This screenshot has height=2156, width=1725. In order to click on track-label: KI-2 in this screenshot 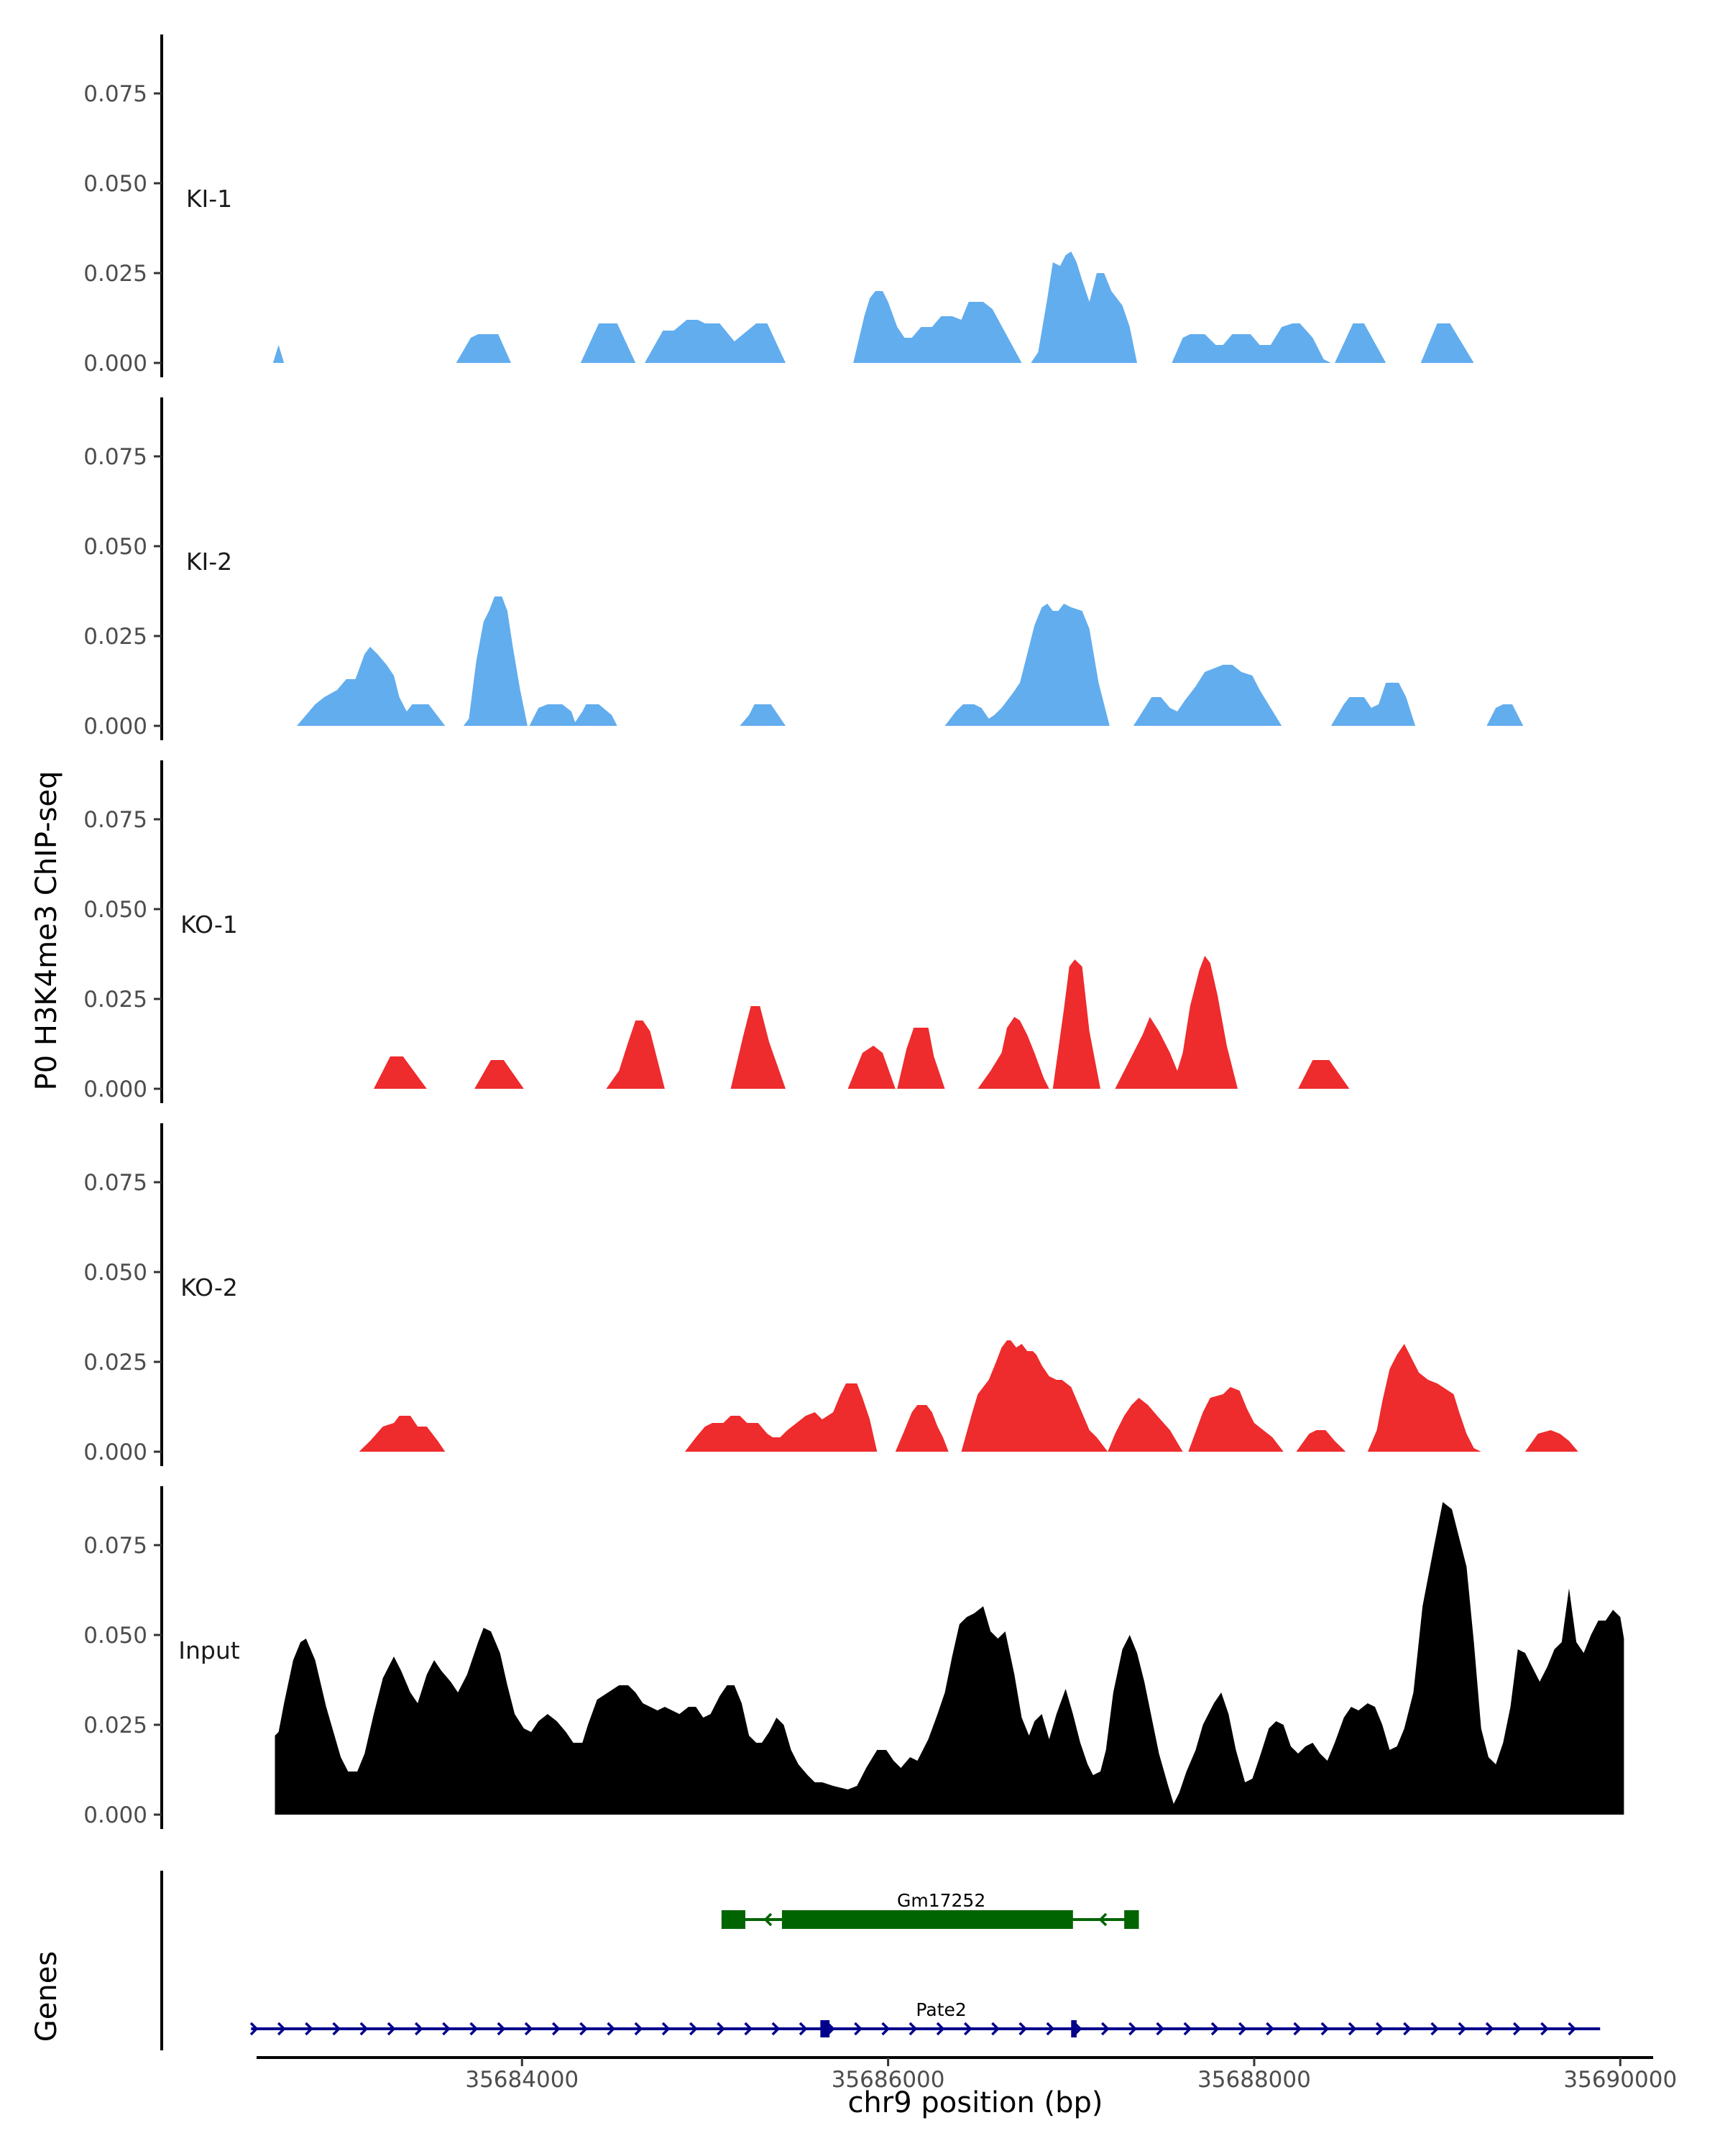, I will do `click(209, 562)`.